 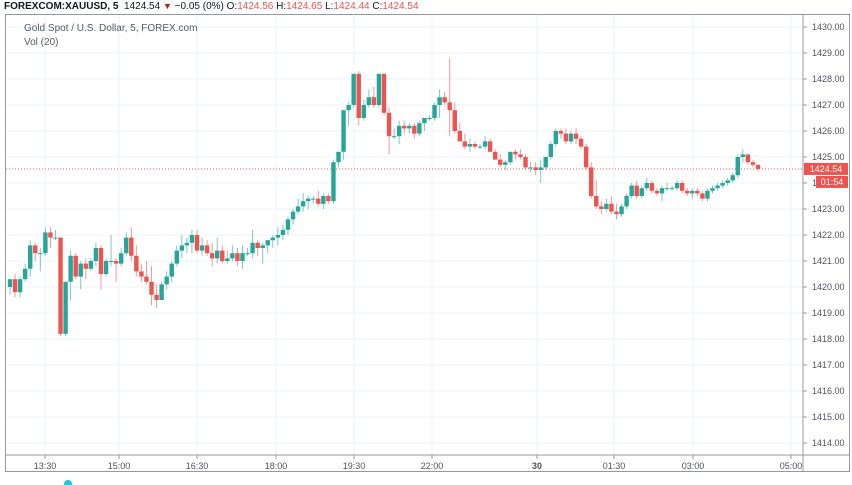 What do you see at coordinates (832, 181) in the screenshot?
I see `countdown-tag` at bounding box center [832, 181].